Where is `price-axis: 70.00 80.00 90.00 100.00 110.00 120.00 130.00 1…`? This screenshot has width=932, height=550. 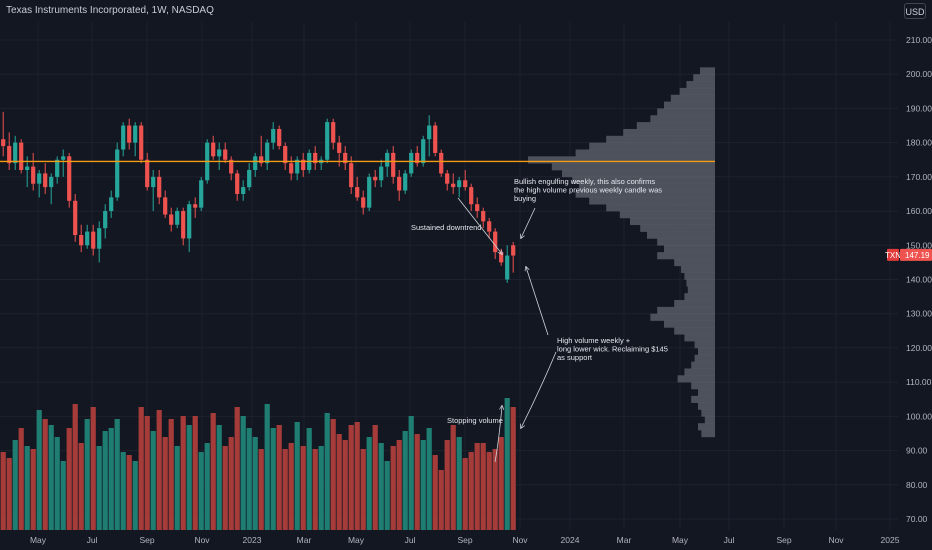
price-axis: 70.00 80.00 90.00 100.00 110.00 120.00 130.00 1… is located at coordinates (919, 279).